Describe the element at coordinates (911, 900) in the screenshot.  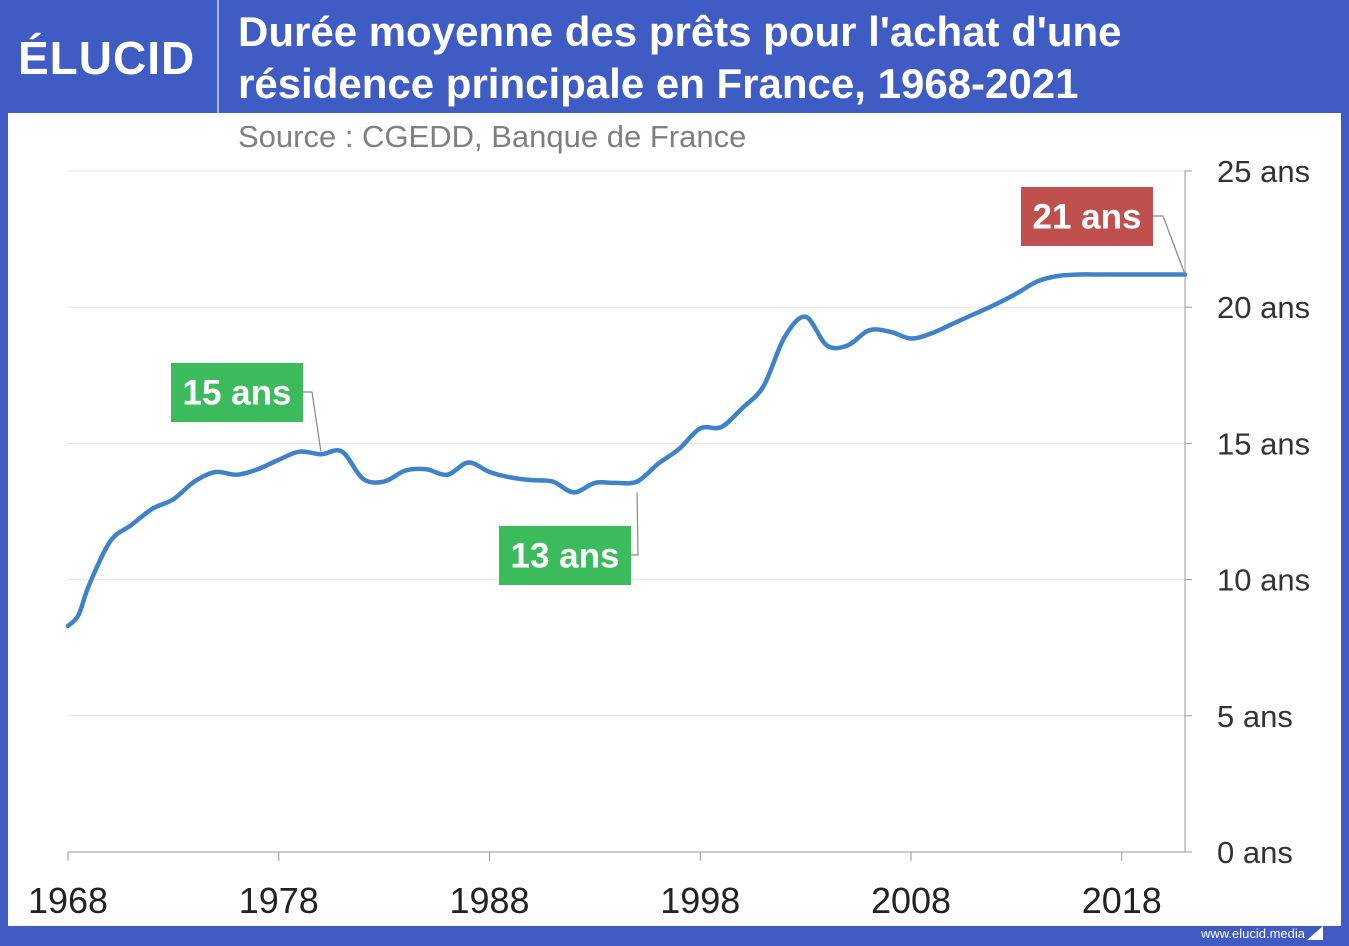
I see `x-tick-label: 2008` at that location.